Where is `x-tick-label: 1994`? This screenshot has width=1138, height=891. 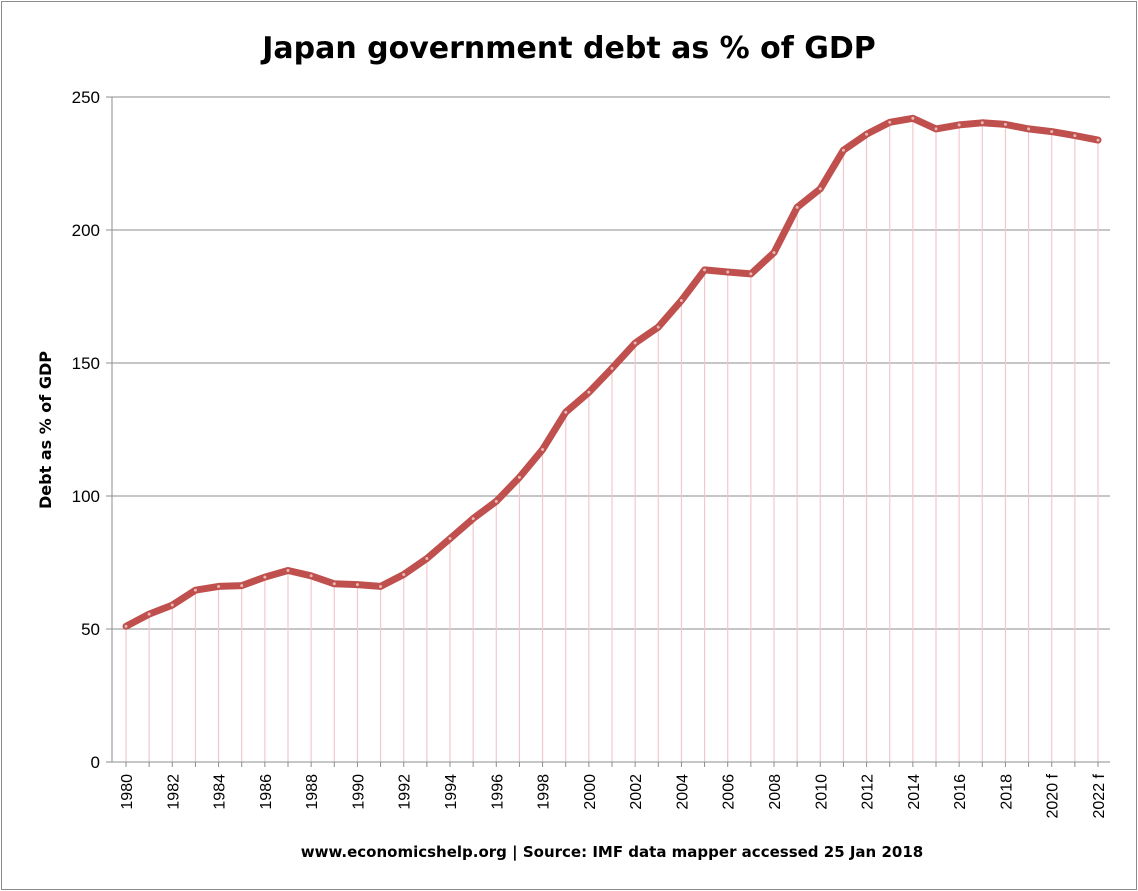 x-tick-label: 1994 is located at coordinates (451, 792).